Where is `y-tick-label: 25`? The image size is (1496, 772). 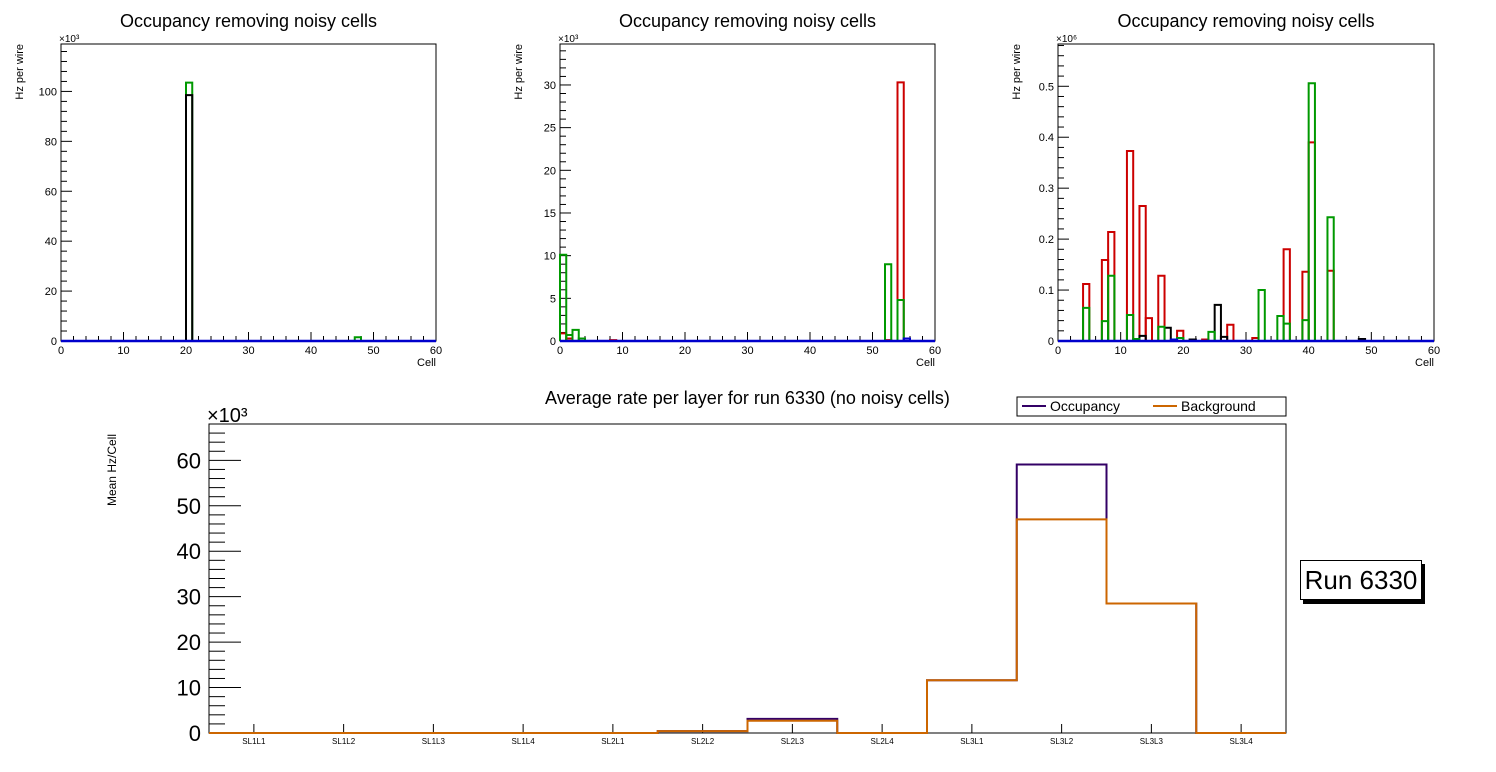 y-tick-label: 25 is located at coordinates (550, 129).